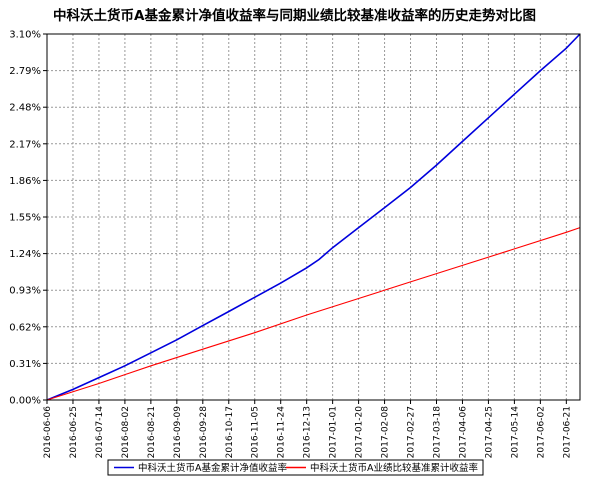 This screenshot has height=482, width=589. What do you see at coordinates (25, 254) in the screenshot?
I see `y-tick-label: 1.24%` at bounding box center [25, 254].